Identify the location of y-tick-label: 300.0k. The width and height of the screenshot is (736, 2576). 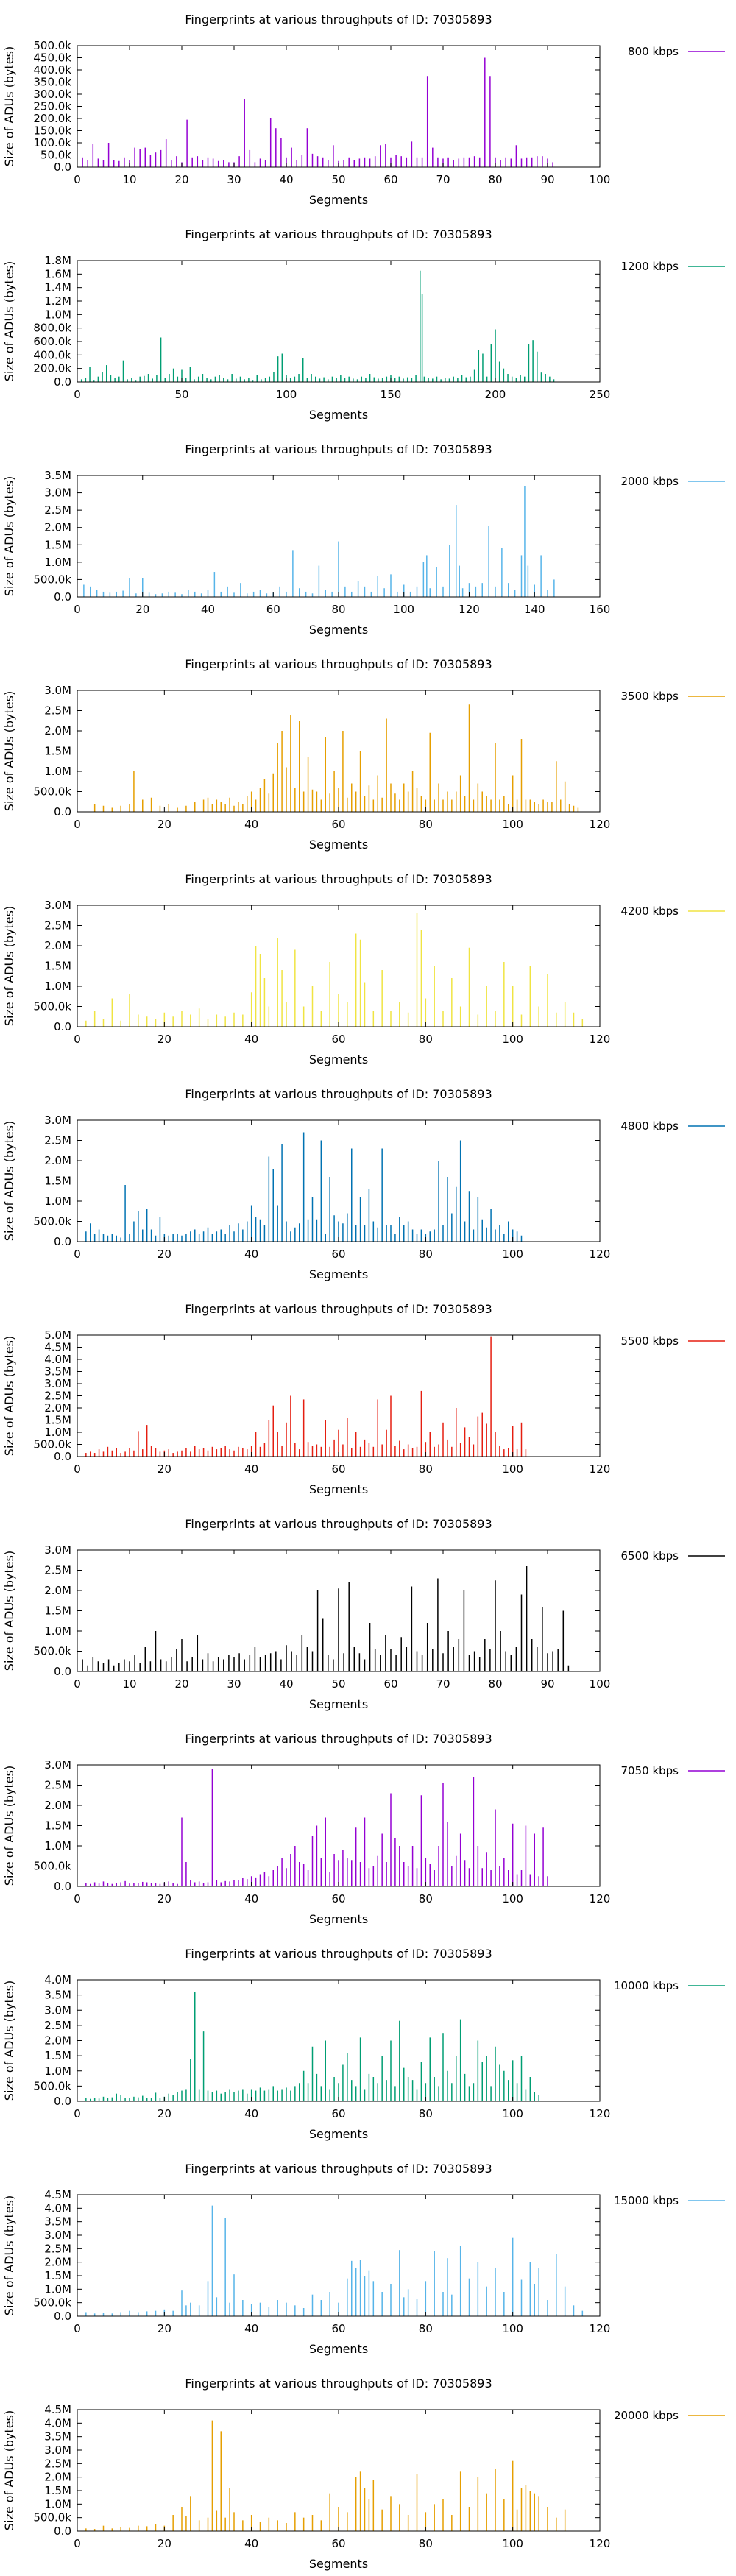
(52, 94).